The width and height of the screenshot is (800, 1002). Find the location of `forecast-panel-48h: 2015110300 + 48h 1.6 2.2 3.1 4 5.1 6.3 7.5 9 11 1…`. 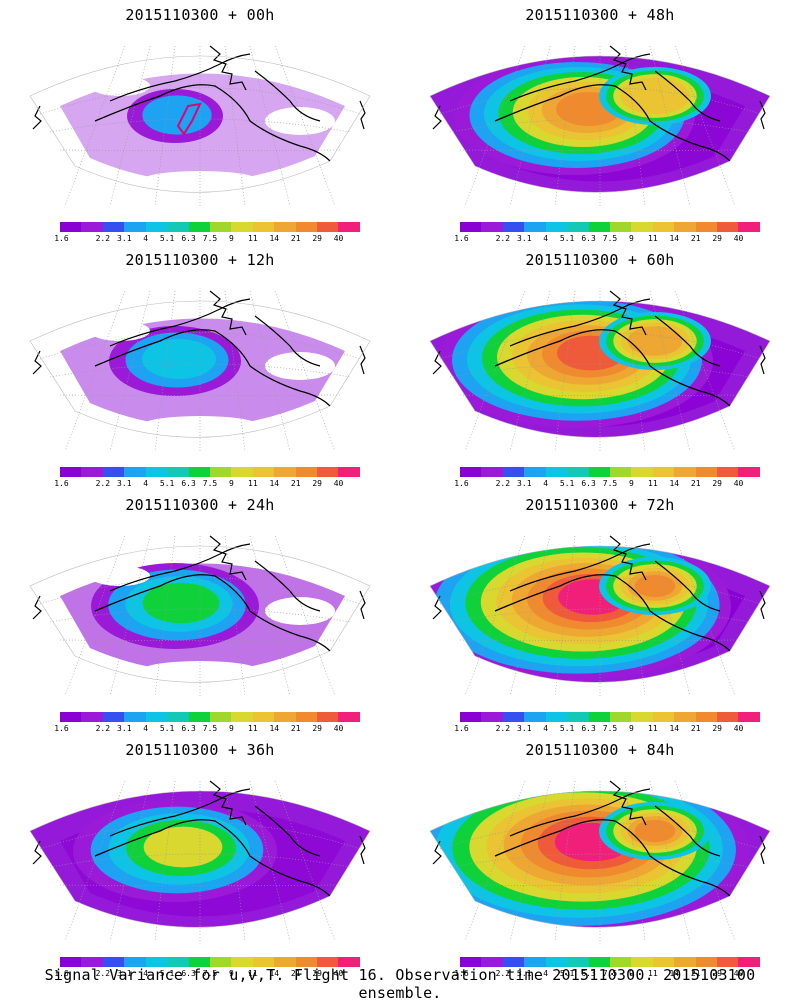

forecast-panel-48h: 2015110300 + 48h 1.6 2.2 3.1 4 5.1 6.3 7.5 9 11 1… is located at coordinates (600, 122).